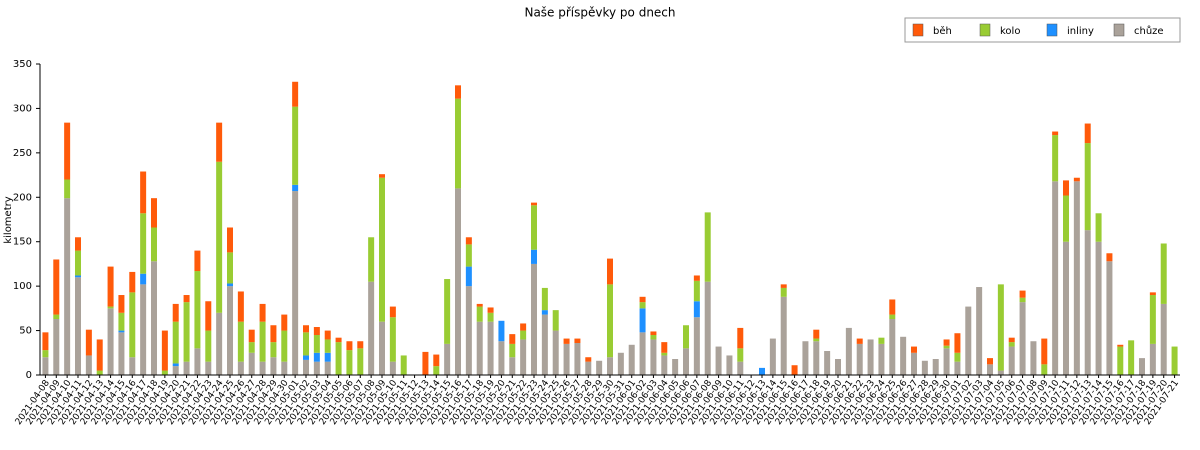 The height and width of the screenshot is (450, 1200). I want to click on legend-box, so click(1042, 30).